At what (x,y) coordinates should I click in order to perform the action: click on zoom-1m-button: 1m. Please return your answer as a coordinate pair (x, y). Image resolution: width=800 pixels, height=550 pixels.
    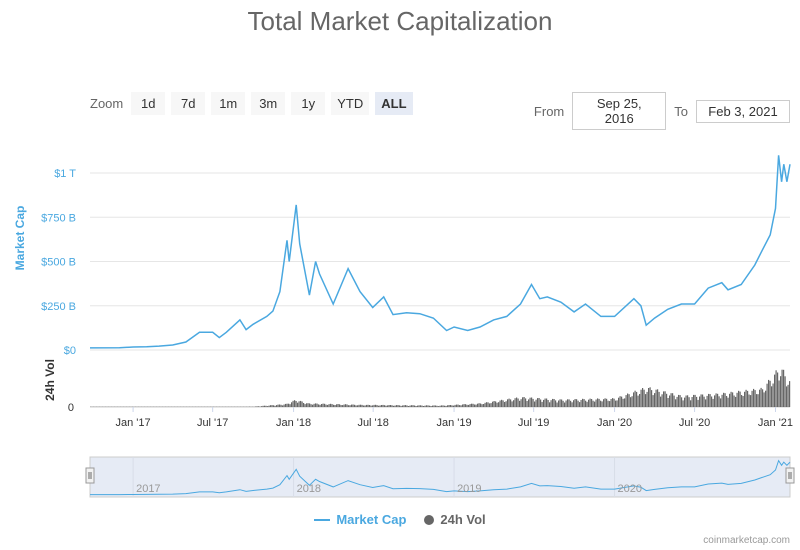
    Looking at the image, I should click on (228, 103).